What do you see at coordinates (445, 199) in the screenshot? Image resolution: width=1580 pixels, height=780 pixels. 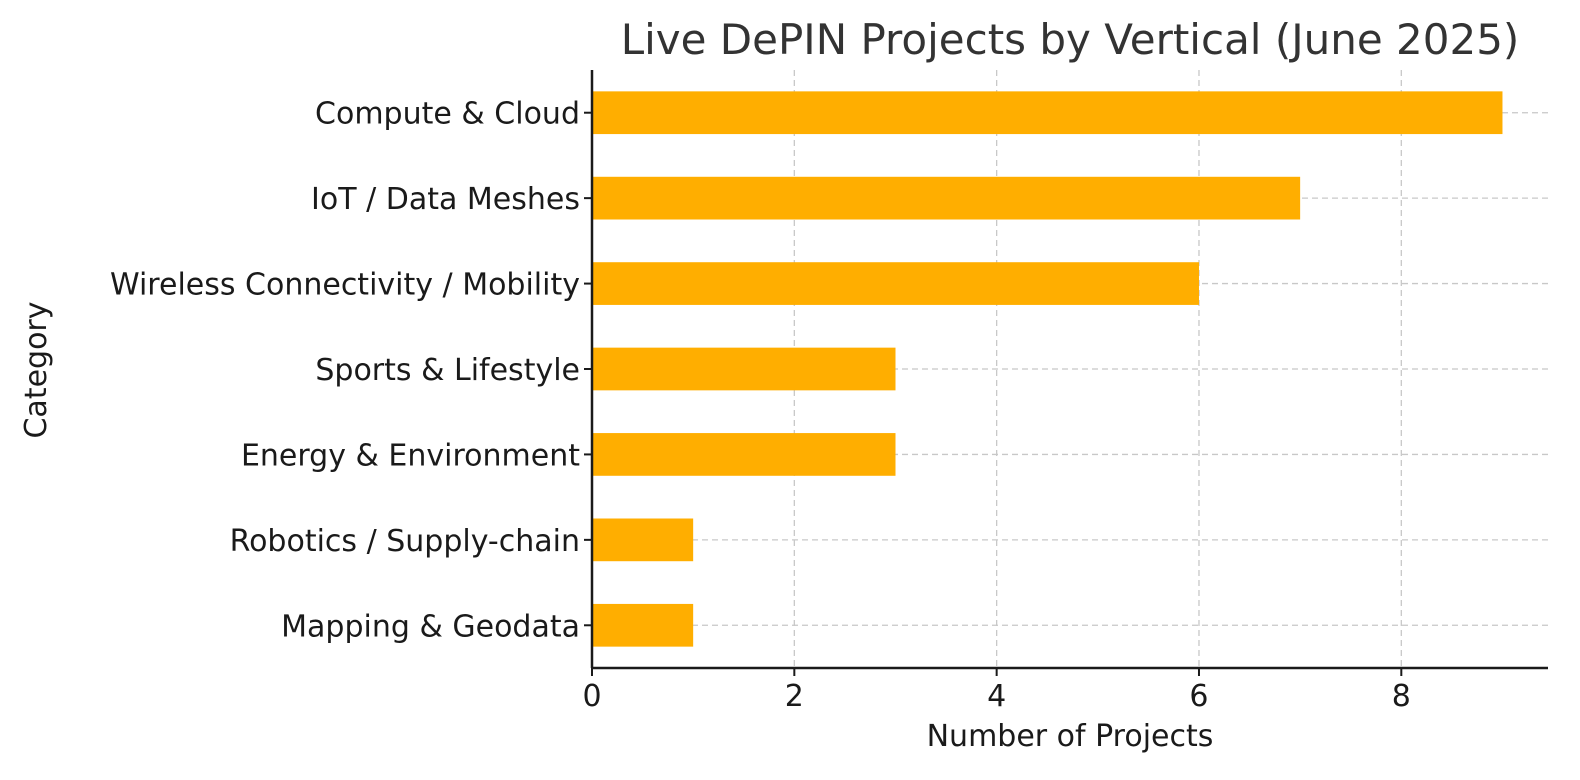 I see `y-tick-label-iot-data-meshes: IoT / Data Meshes` at bounding box center [445, 199].